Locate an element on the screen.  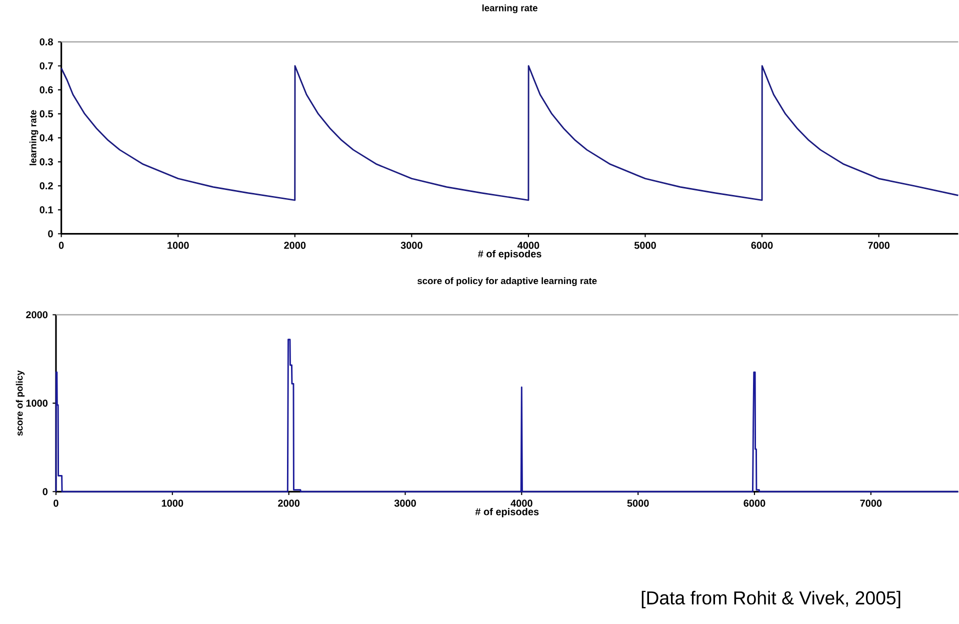
y-tick-label: 0.7 is located at coordinates (46, 66).